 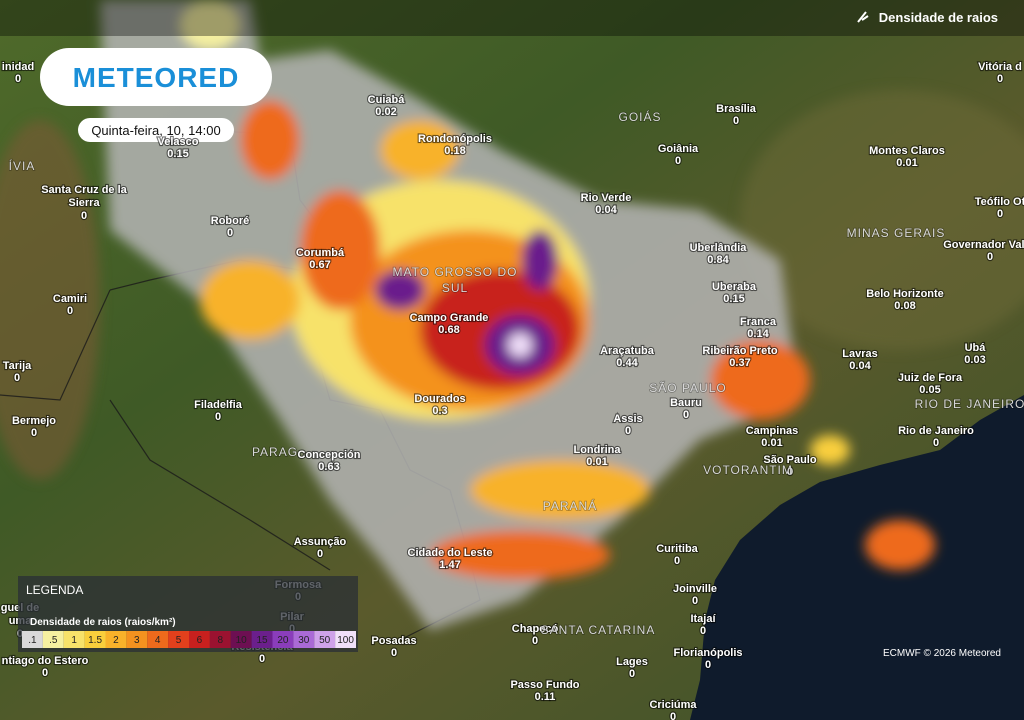 I want to click on place-name: Campinas, so click(x=772, y=431).